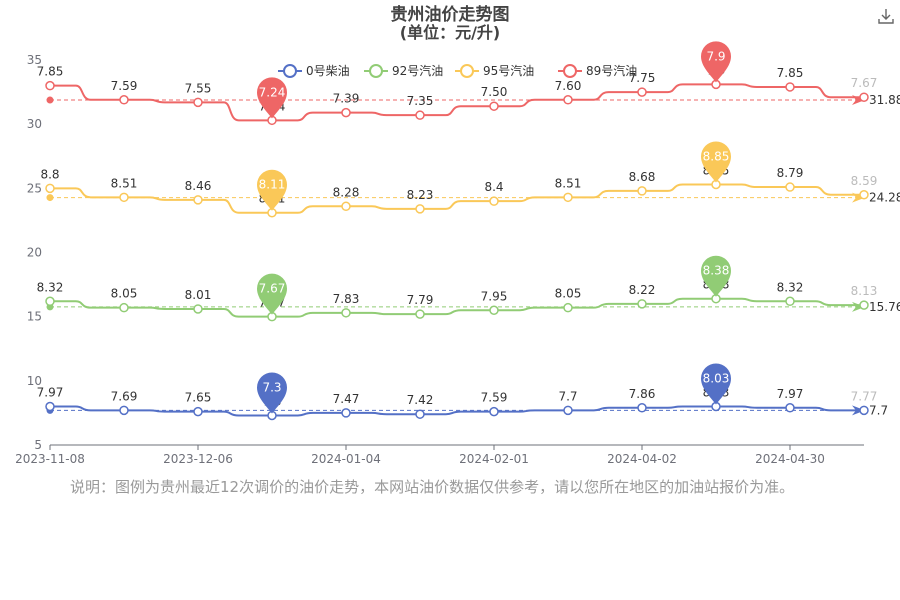 Image resolution: width=900 pixels, height=600 pixels. I want to click on pin-label: 7.24, so click(272, 92).